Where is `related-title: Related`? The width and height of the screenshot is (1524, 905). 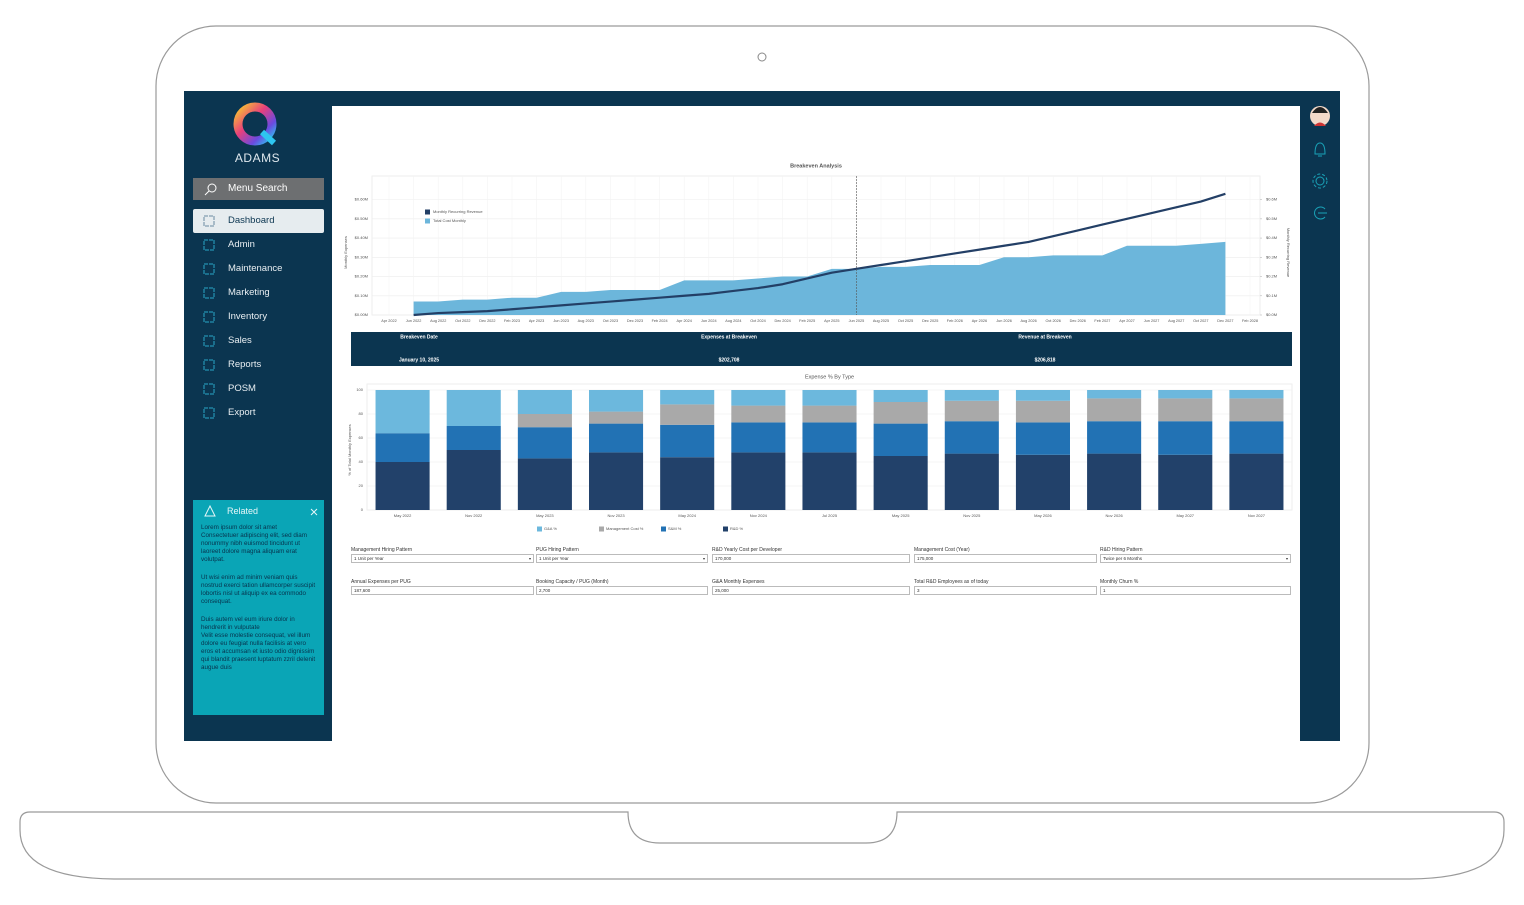
related-title: Related is located at coordinates (243, 511).